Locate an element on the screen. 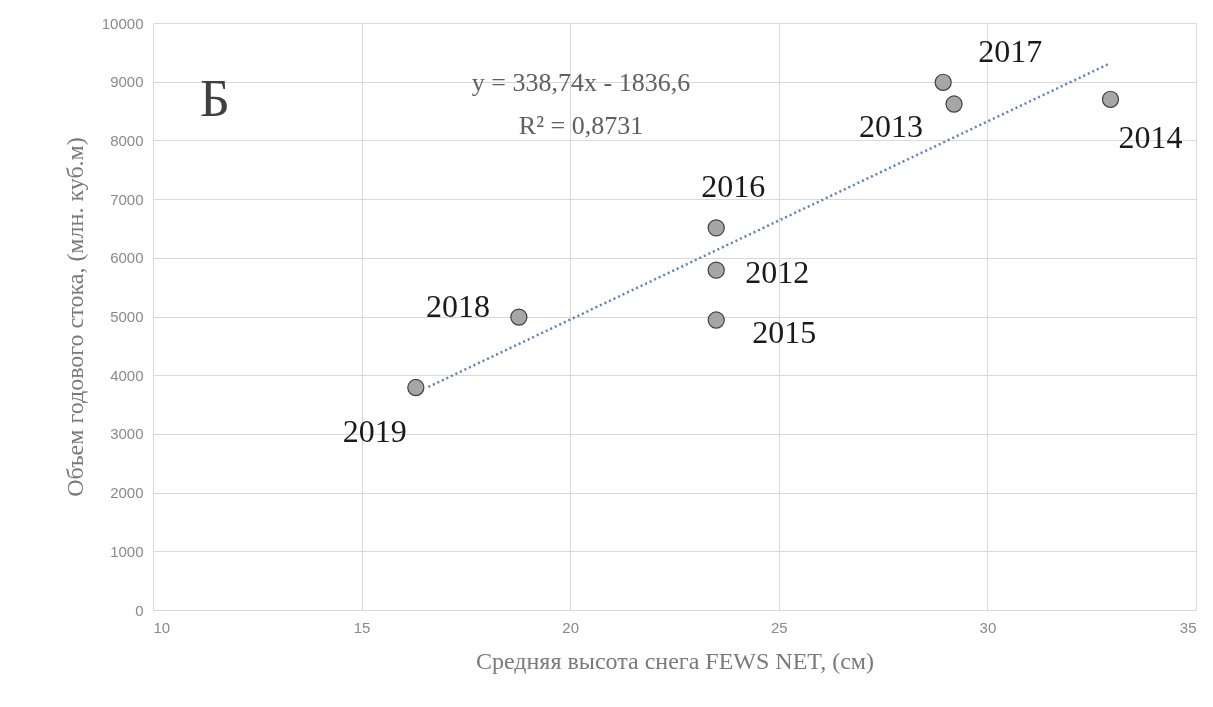 Image resolution: width=1213 pixels, height=707 pixels. y-tick-label: 9000 is located at coordinates (127, 82).